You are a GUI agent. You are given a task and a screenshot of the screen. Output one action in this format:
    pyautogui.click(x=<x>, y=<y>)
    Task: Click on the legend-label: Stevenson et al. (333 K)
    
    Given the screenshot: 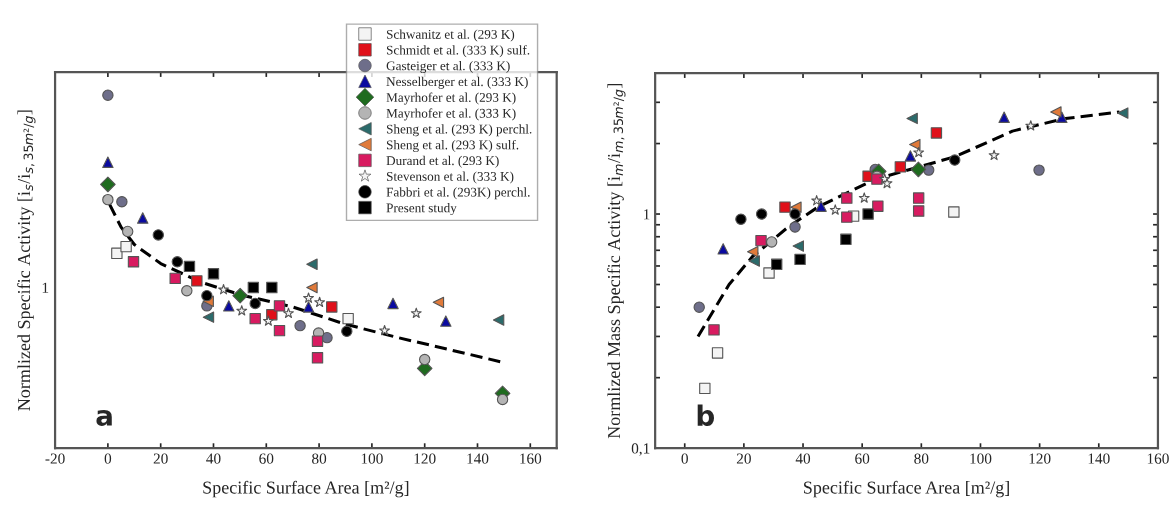 What is the action you would take?
    pyautogui.click(x=450, y=177)
    